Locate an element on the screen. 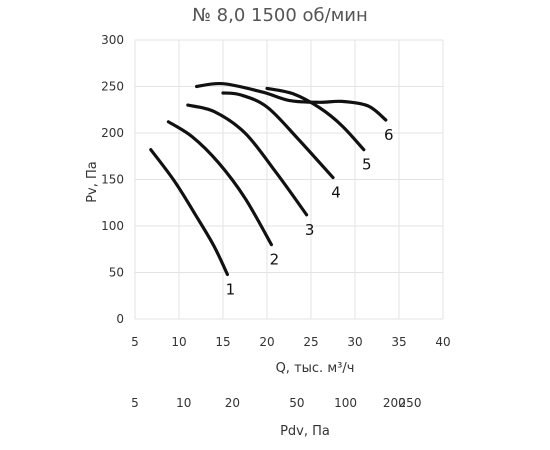 The width and height of the screenshot is (550, 450). y-tick-label: 0 is located at coordinates (120, 319).